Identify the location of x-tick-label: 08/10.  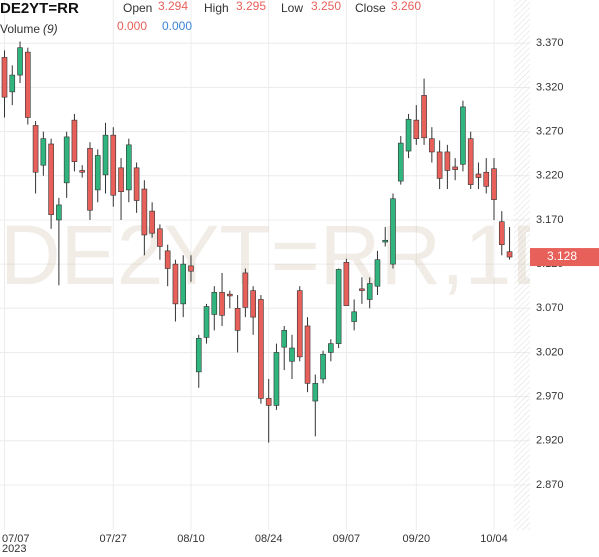
(191, 539).